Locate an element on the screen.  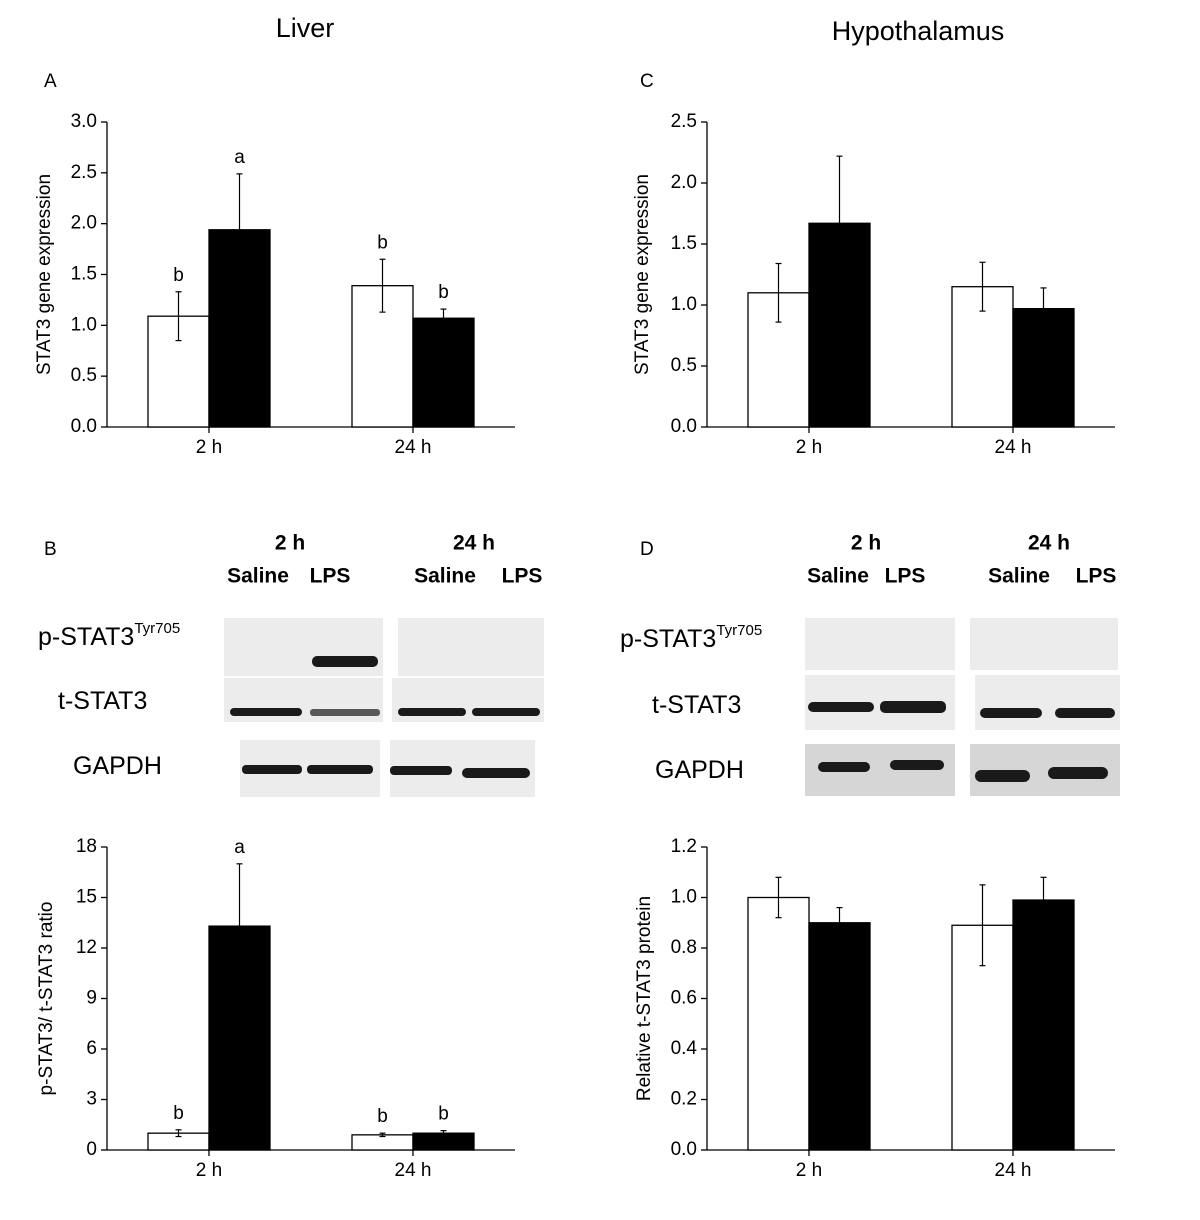
column-title: Liver is located at coordinates (305, 28).